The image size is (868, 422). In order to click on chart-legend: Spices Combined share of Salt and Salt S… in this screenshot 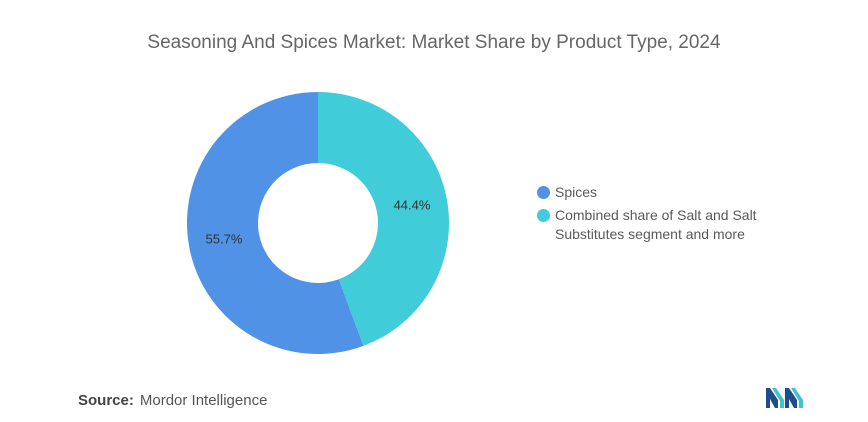, I will do `click(652, 215)`.